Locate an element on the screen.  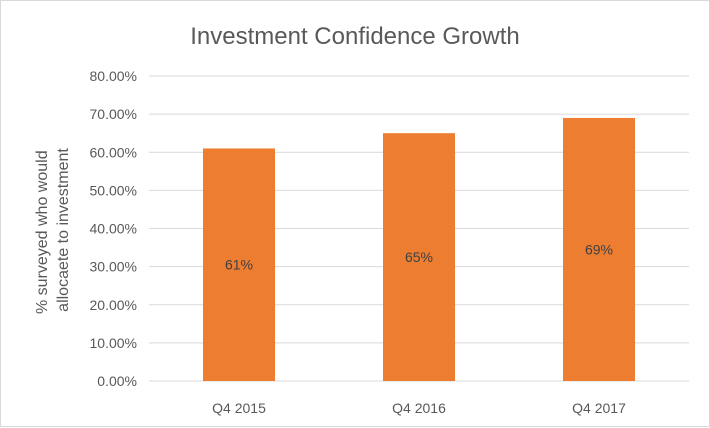
data-labels: 61% 65% 69% is located at coordinates (419, 256).